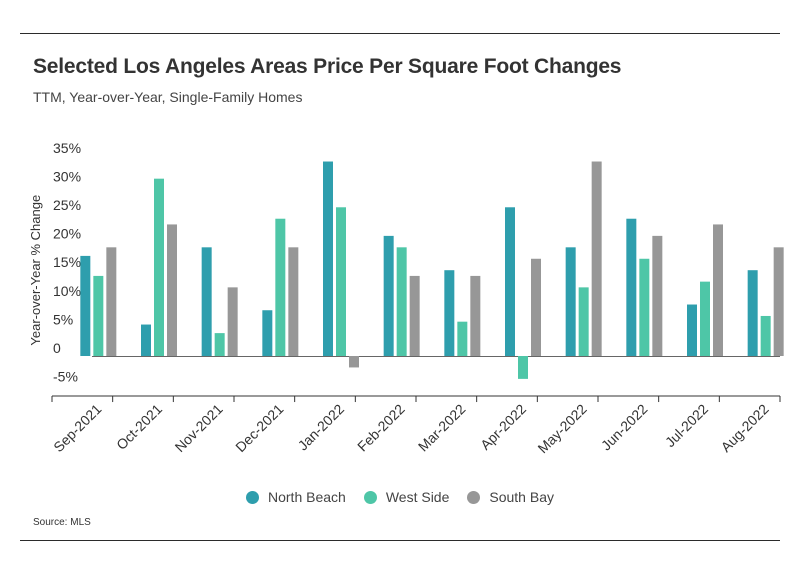  I want to click on y-axis-title: Year-over-Year % Change, so click(35, 270).